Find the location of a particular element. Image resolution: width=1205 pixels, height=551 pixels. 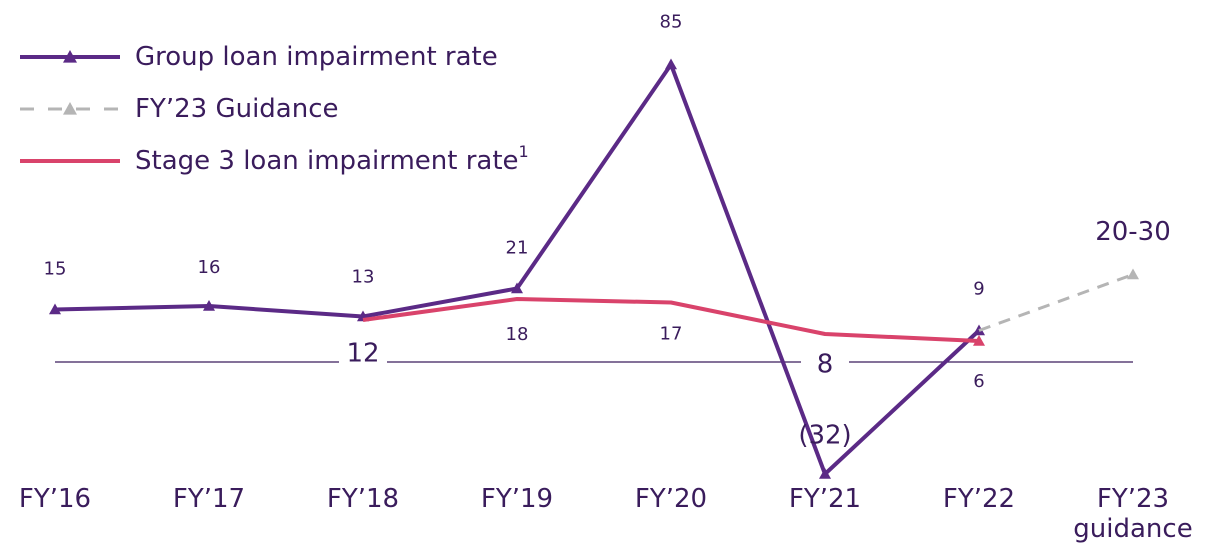

legend-name: Stage 3 loan impairment rate is located at coordinates (327, 161).